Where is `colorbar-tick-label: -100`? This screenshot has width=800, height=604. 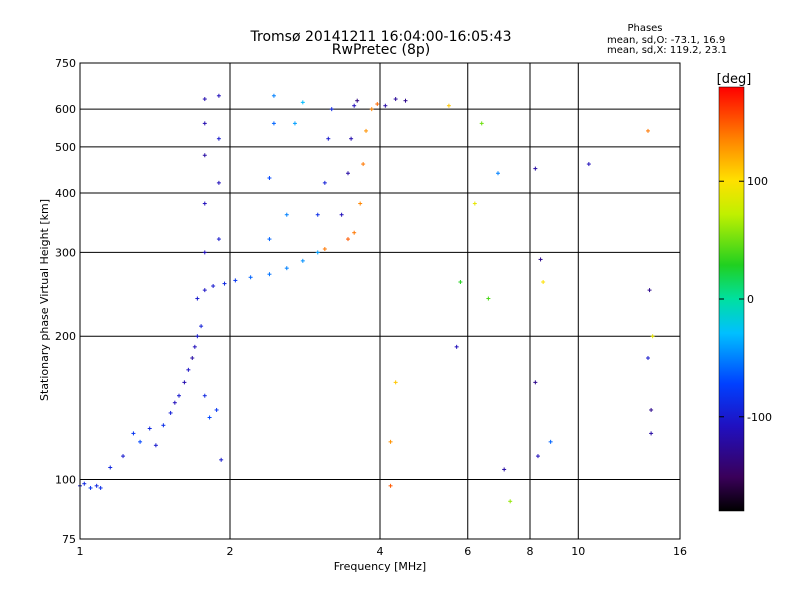
colorbar-tick-label: -100 is located at coordinates (759, 417).